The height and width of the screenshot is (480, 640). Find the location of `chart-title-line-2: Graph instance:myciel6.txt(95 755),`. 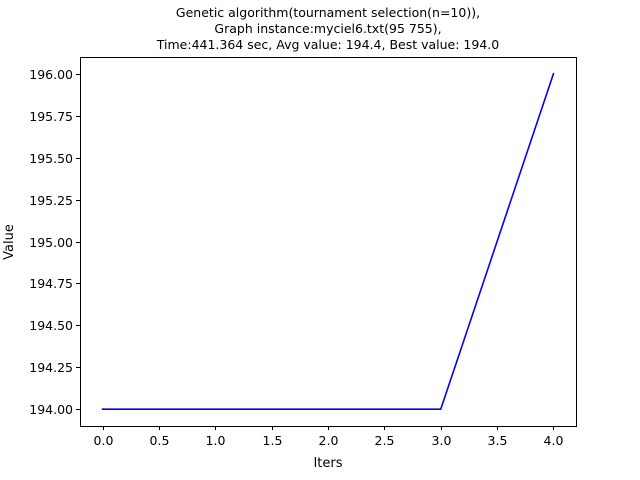

chart-title-line-2: Graph instance:myciel6.txt(95 755), is located at coordinates (327, 28).